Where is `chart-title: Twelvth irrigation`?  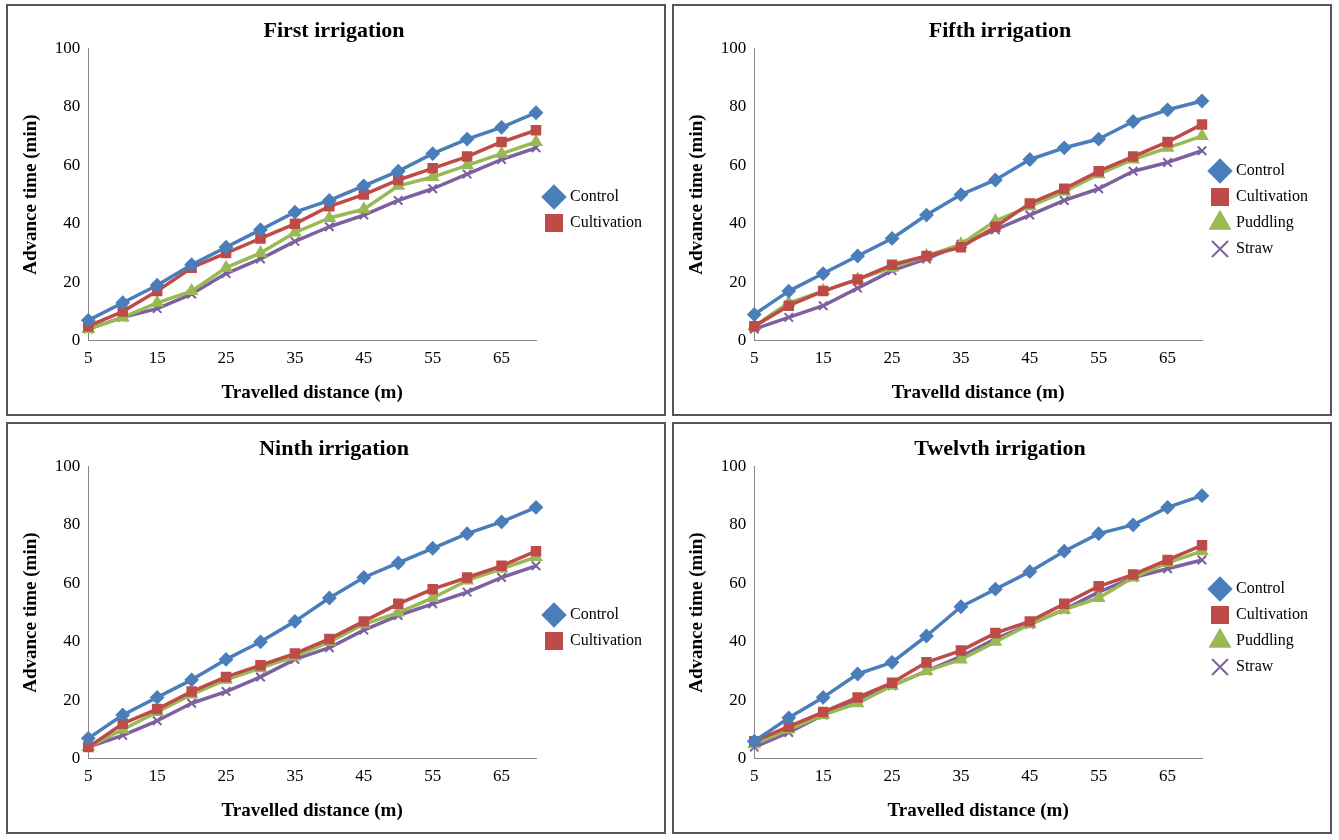
chart-title: Twelvth irrigation is located at coordinates (1000, 447).